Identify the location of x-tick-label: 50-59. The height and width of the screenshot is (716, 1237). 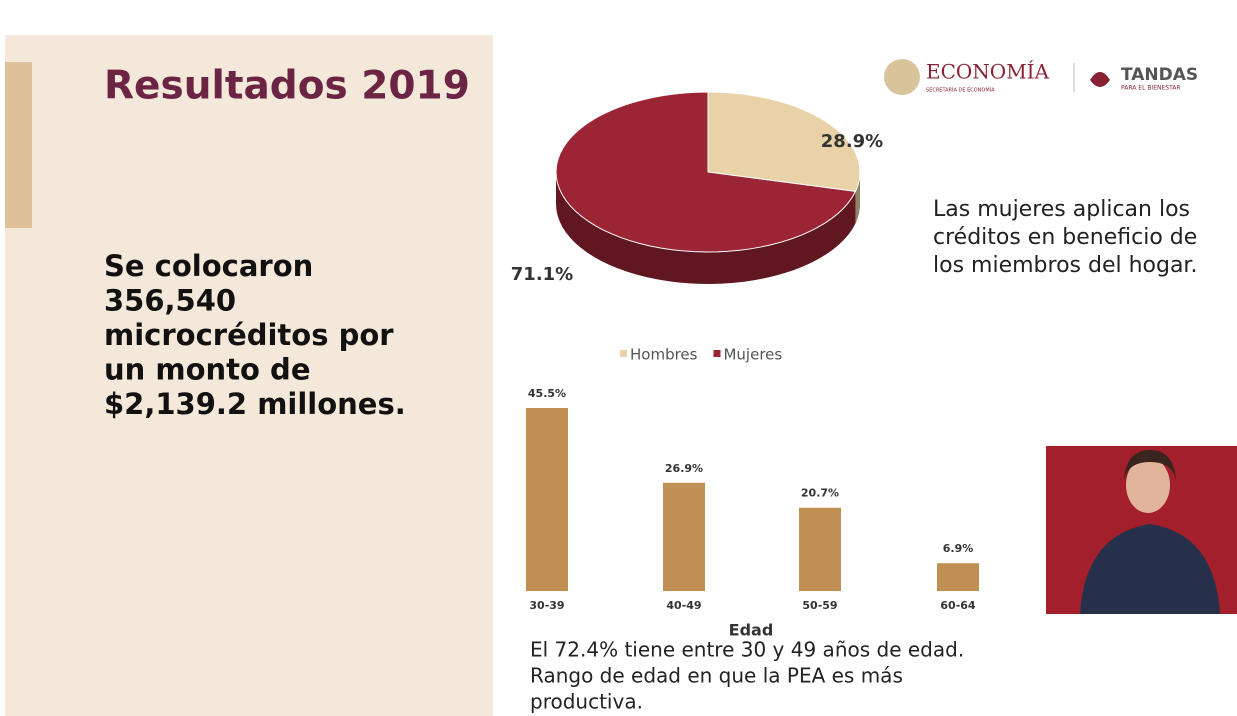
(819, 605).